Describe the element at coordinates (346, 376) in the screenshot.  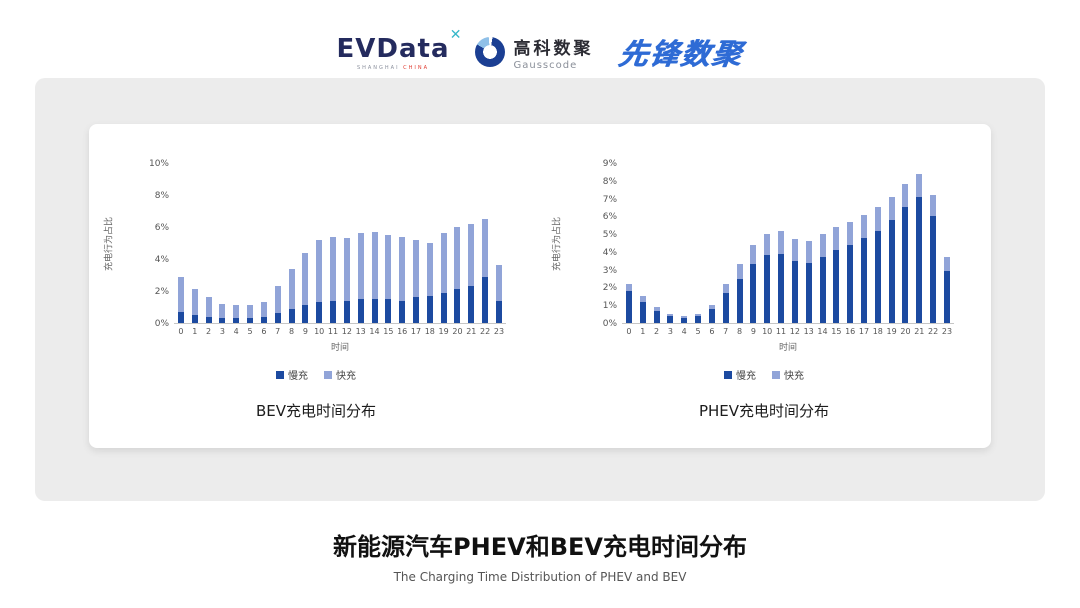
I see `legend-label-fast: 快充` at that location.